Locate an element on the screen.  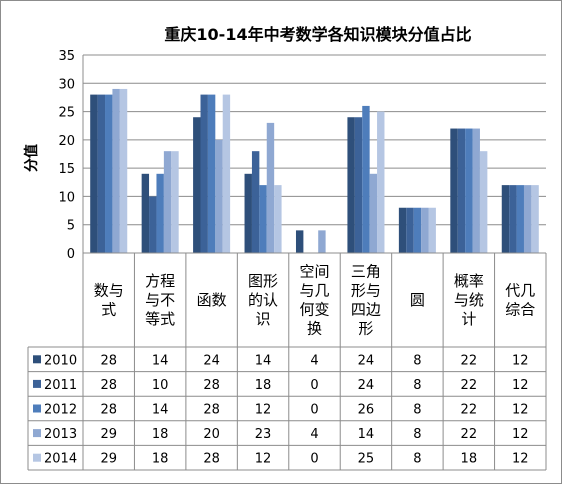
legend-swatch-2010 is located at coordinates (37, 359).